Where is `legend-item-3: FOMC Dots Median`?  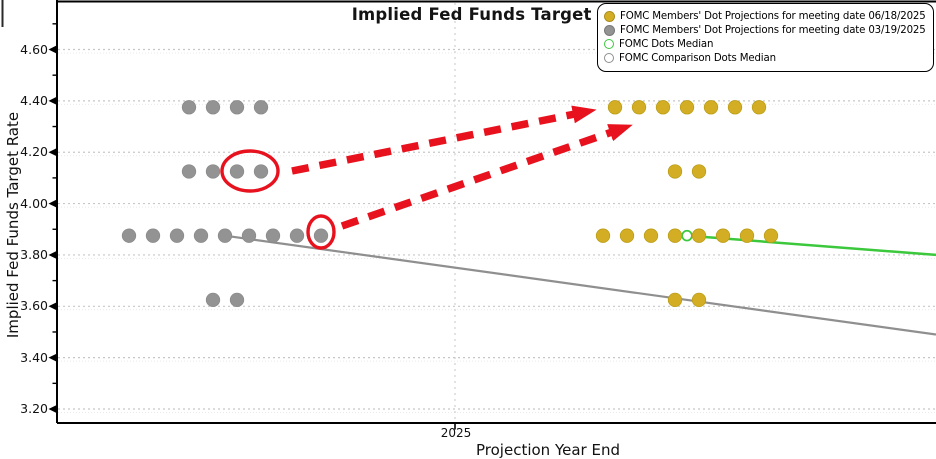 legend-item-3: FOMC Dots Median is located at coordinates (768, 44).